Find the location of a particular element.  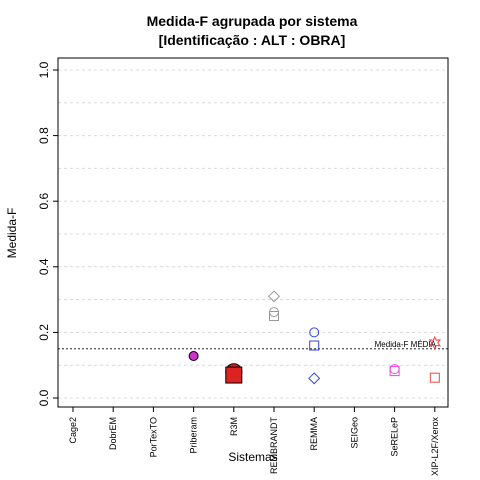

x-axis-label: Sistemas is located at coordinates (252, 457).